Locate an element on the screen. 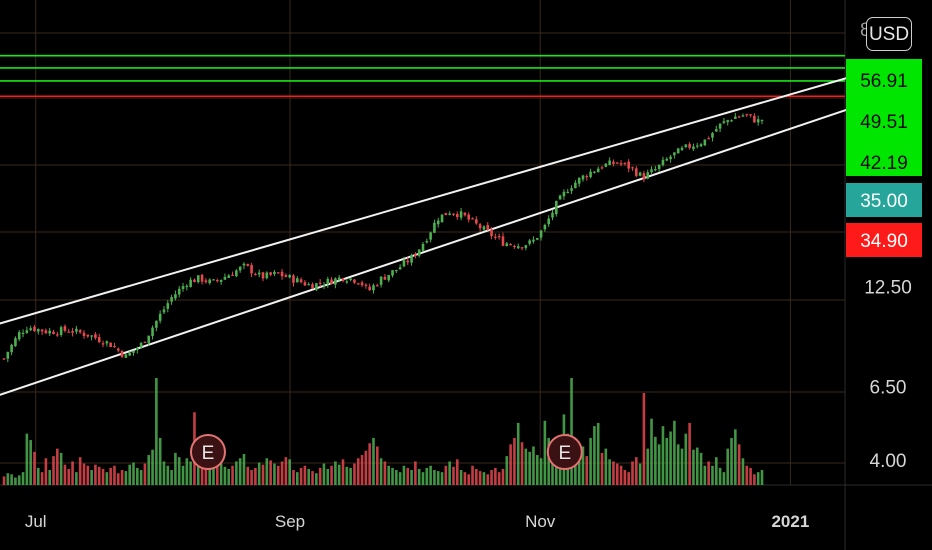 Image resolution: width=932 pixels, height=550 pixels. price-tag-label: 56.91 is located at coordinates (884, 81).